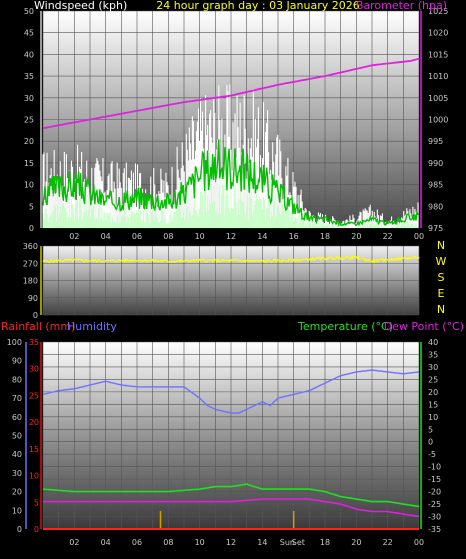 The height and width of the screenshot is (559, 466). What do you see at coordinates (435, 163) in the screenshot?
I see `barometer-tick-label: 990` at bounding box center [435, 163].